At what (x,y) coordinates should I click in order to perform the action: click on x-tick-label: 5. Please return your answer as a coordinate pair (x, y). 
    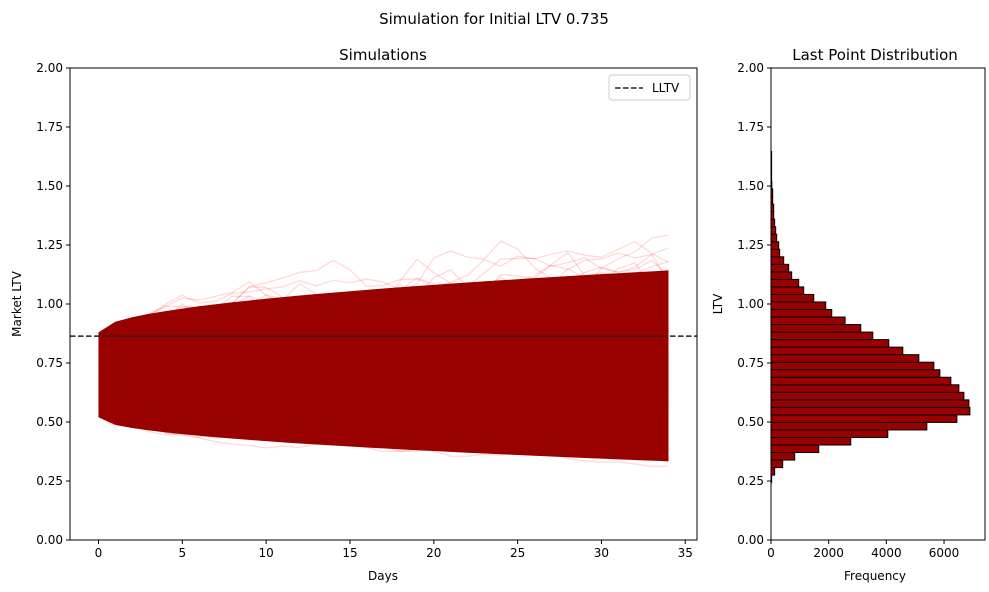
    Looking at the image, I should click on (183, 553).